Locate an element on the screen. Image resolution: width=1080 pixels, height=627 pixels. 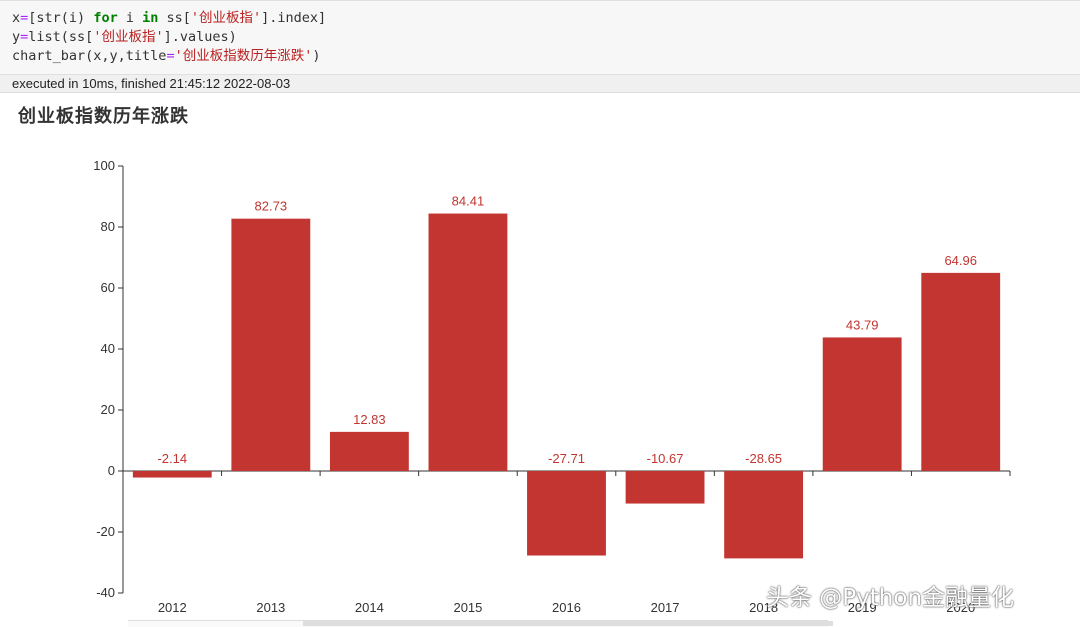
x-tick-label: 2018 is located at coordinates (763, 607).